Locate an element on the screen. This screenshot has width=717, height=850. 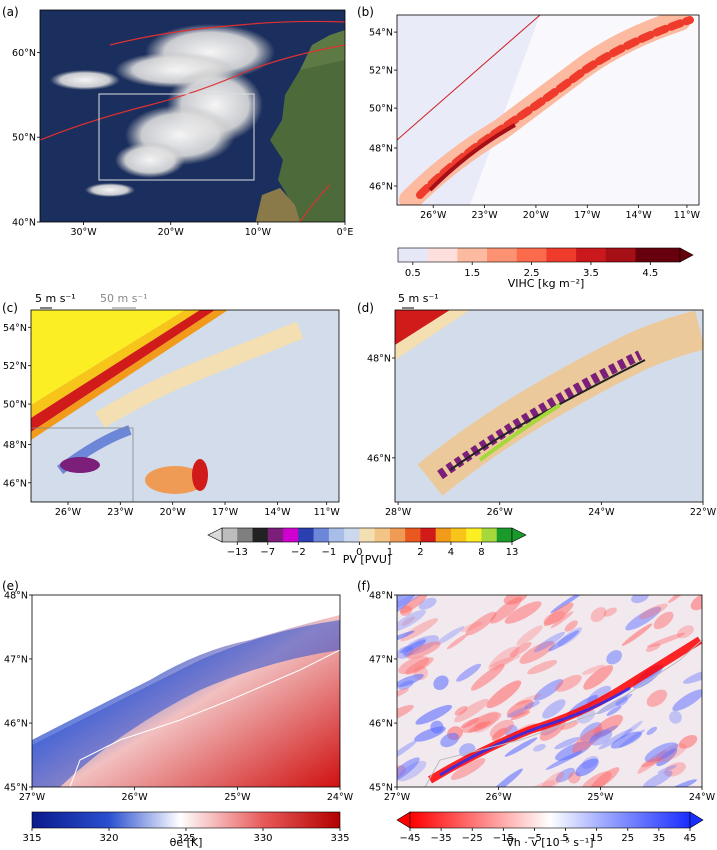
div-colorbar-extend-min is located at coordinates (403, 820).